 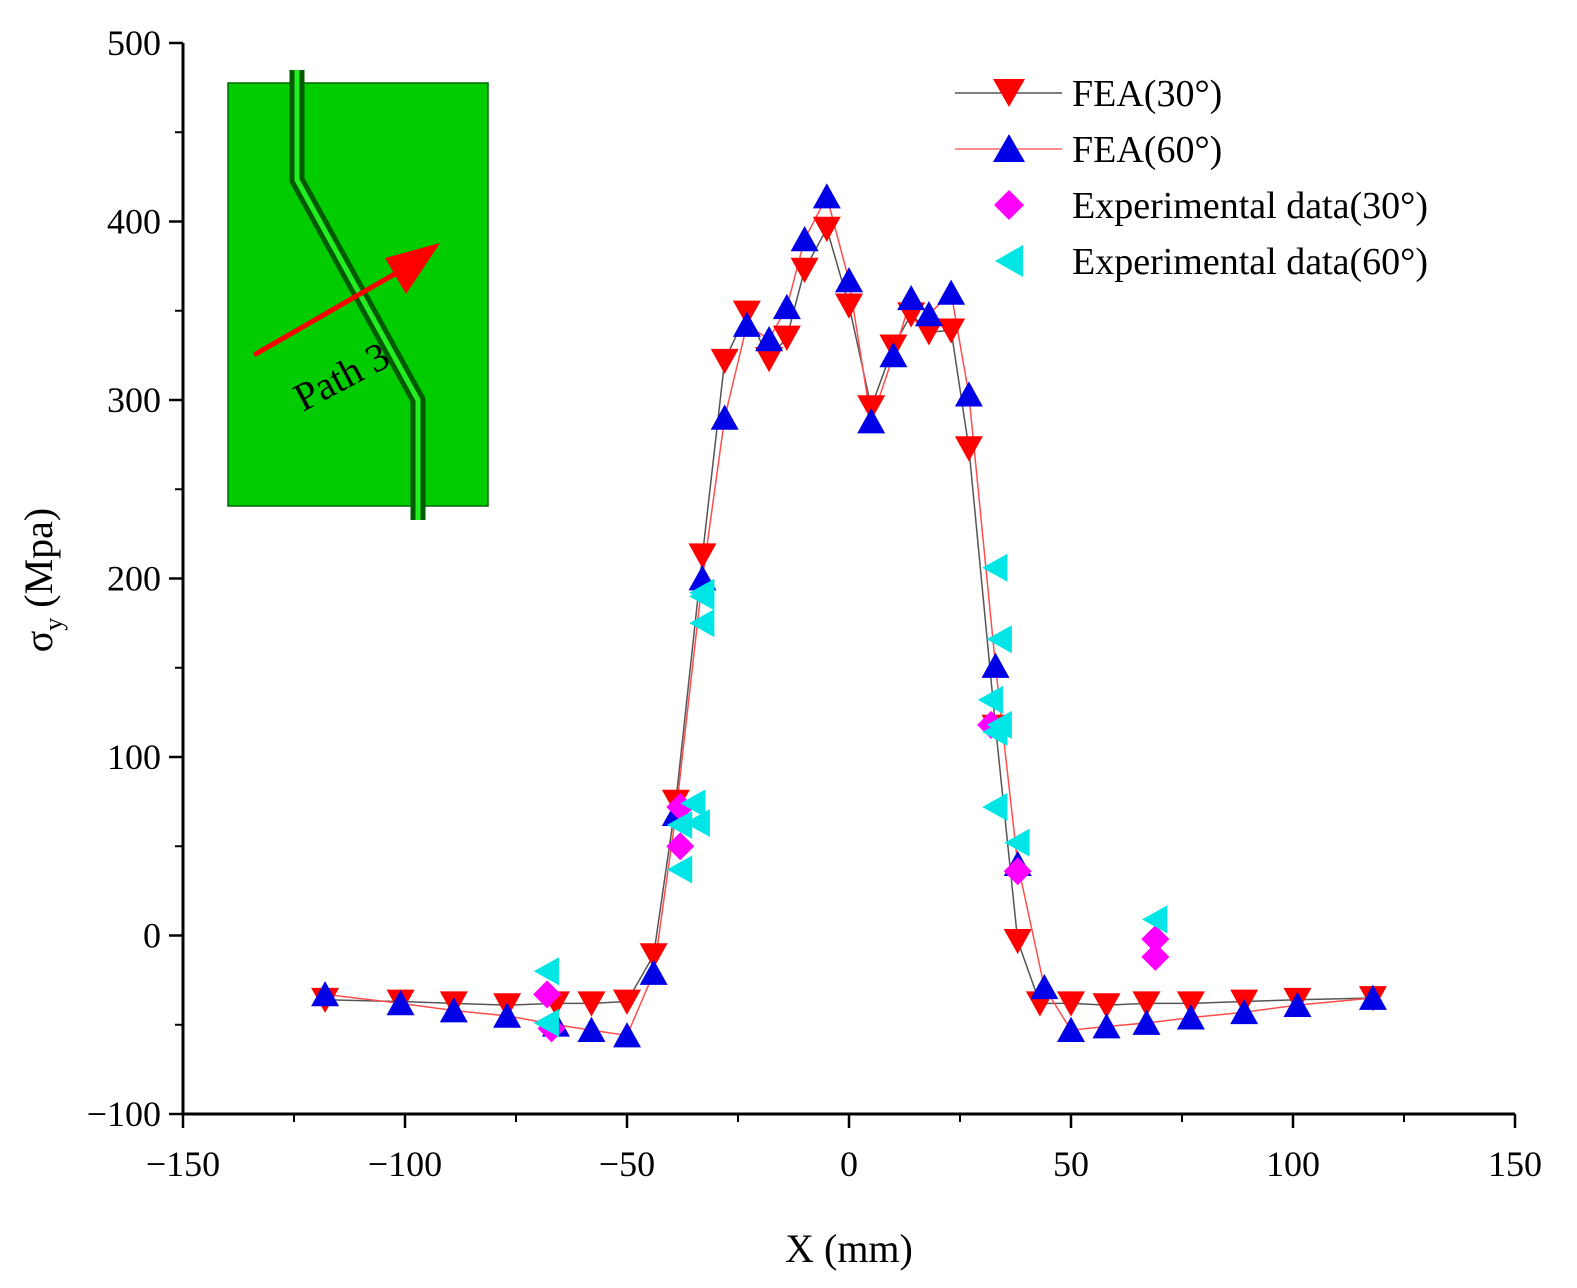 I want to click on y-tick-label: −100, so click(x=124, y=1114).